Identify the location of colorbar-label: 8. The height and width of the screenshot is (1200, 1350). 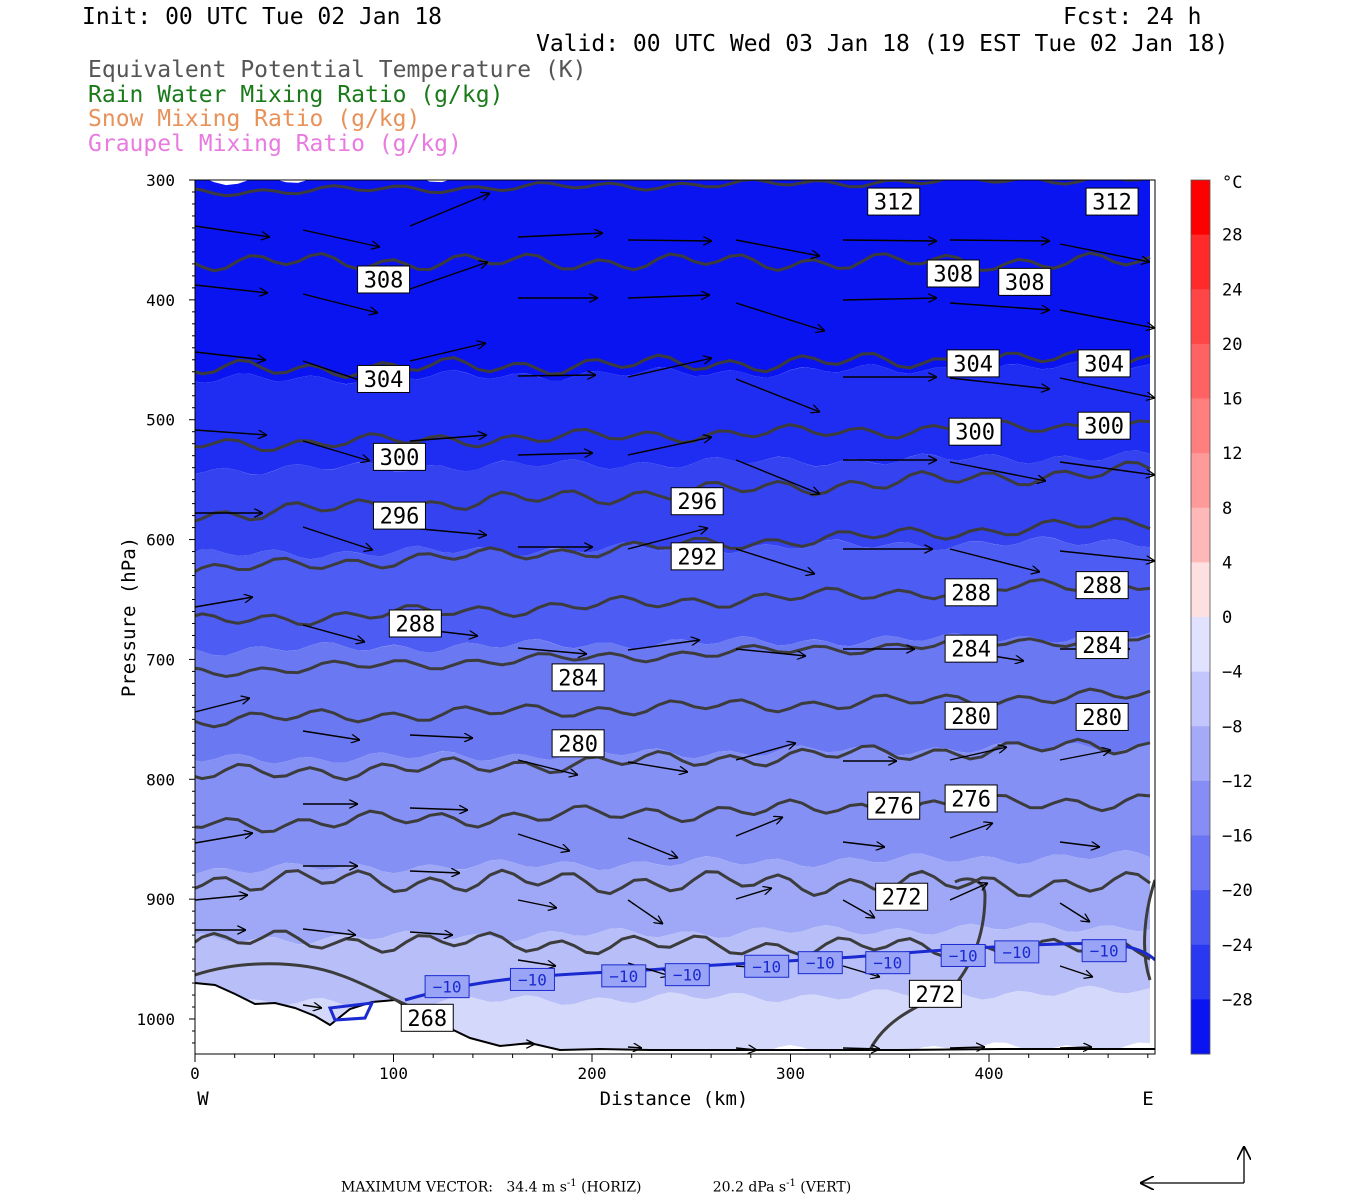
(1227, 509).